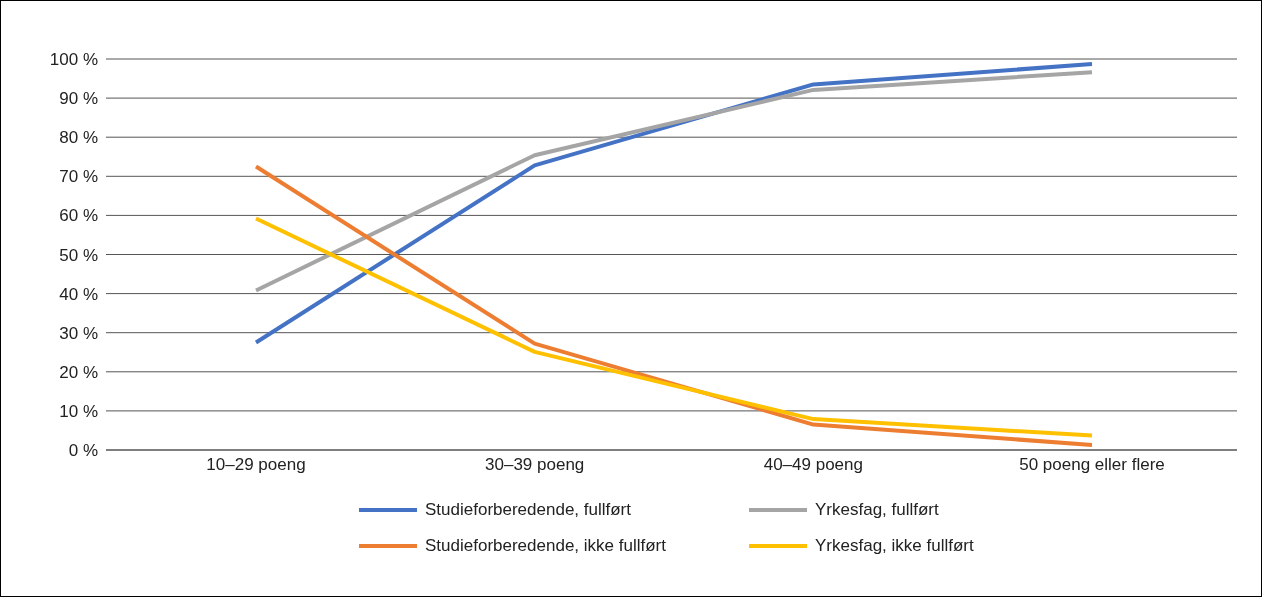 This screenshot has width=1273, height=607. I want to click on y-tick-label: 30 %, so click(78, 333).